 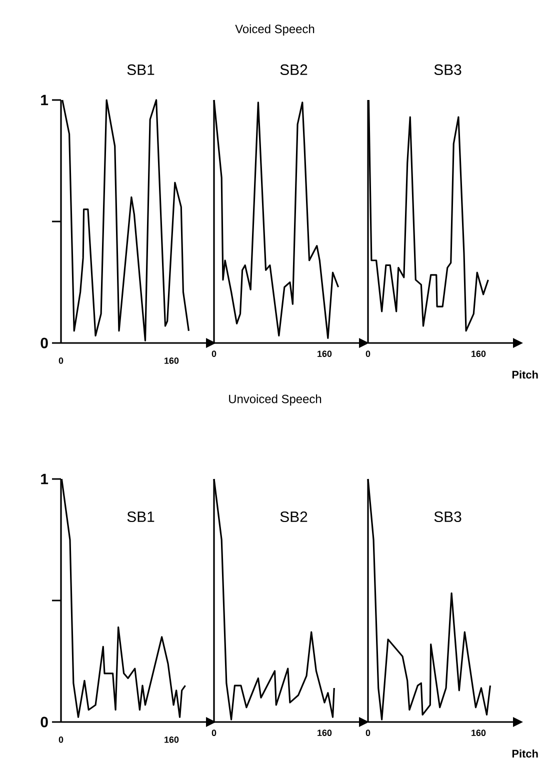 I want to click on chart-subtitle: Voiced Speech, so click(x=274, y=30).